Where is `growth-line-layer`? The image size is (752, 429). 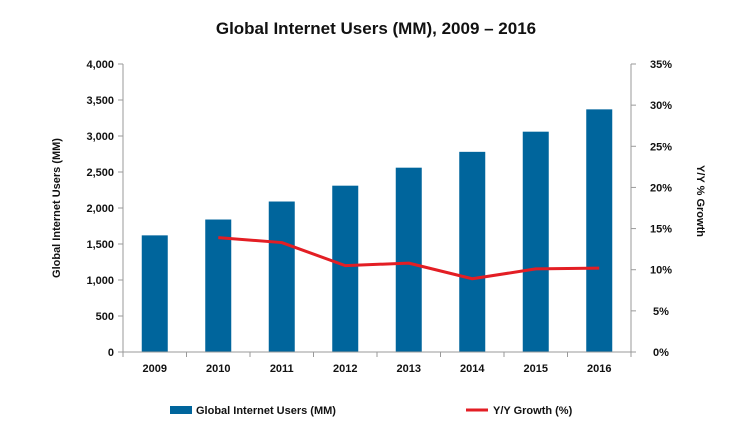 growth-line-layer is located at coordinates (409, 258).